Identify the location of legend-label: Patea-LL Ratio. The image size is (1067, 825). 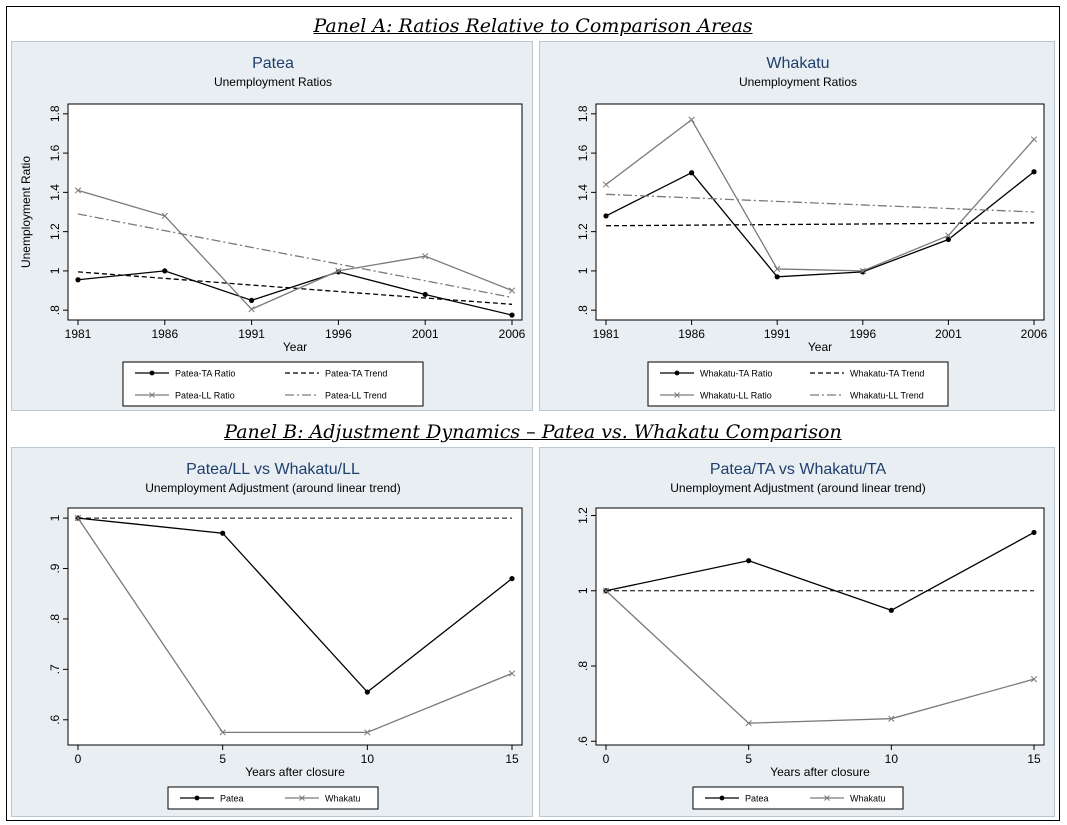
(205, 396).